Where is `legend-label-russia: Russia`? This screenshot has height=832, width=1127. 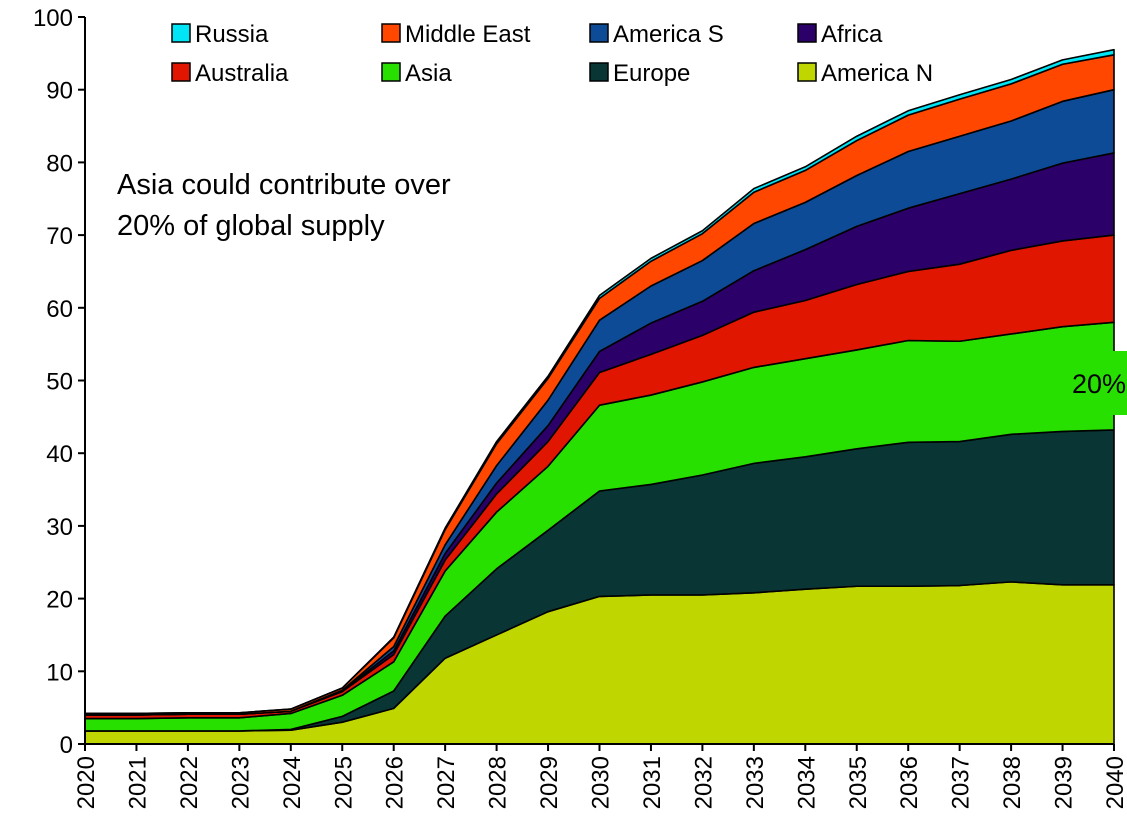
legend-label-russia: Russia is located at coordinates (232, 34).